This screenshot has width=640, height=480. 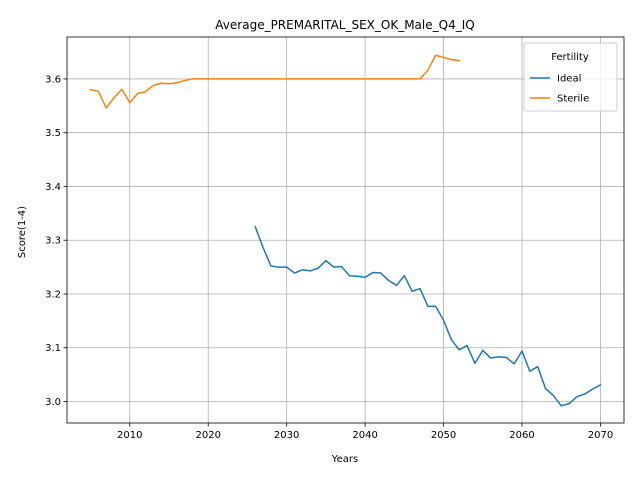 I want to click on y-tick-label: 3.0, so click(x=53, y=402).